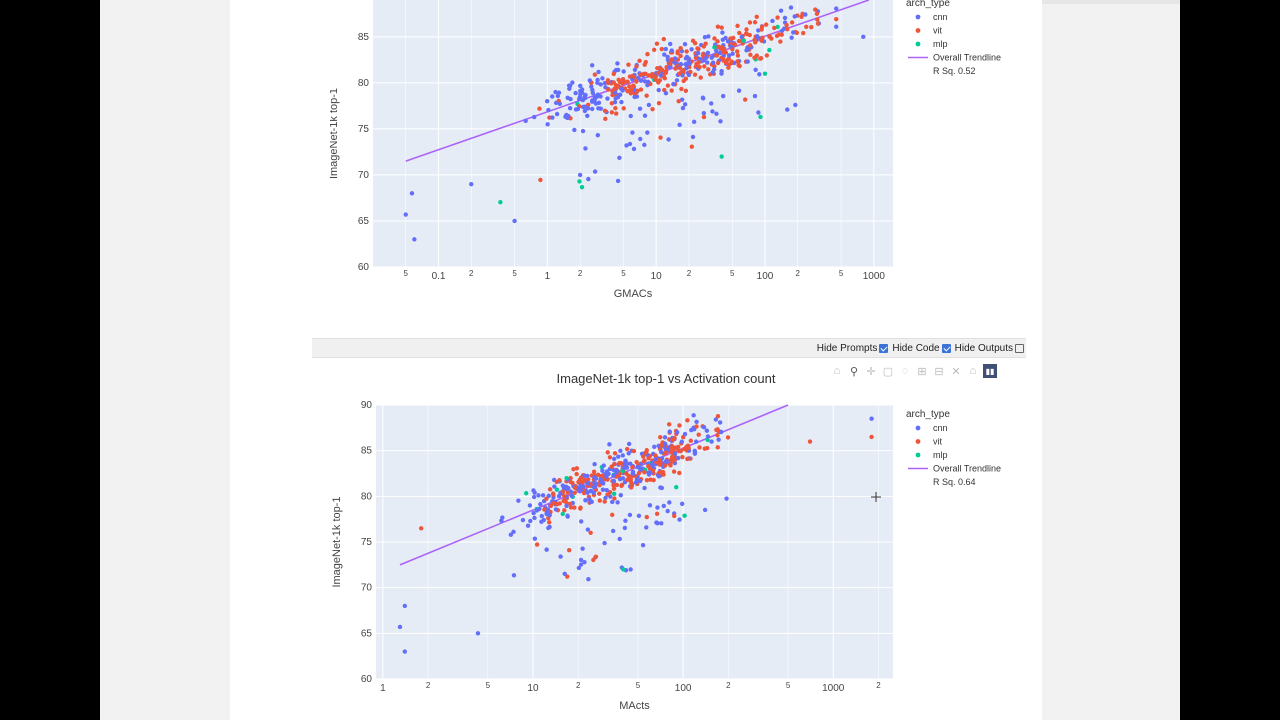 The width and height of the screenshot is (1280, 720). What do you see at coordinates (946, 348) in the screenshot?
I see `hide-code-checkbox` at bounding box center [946, 348].